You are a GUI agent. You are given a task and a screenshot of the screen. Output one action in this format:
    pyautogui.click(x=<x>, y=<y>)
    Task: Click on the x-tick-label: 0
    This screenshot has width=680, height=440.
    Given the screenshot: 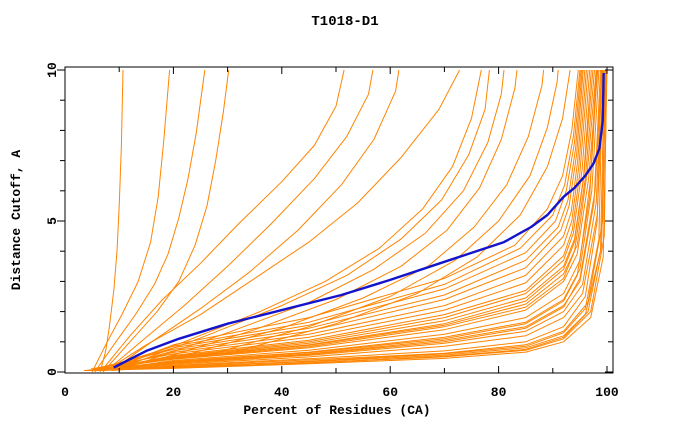 What is the action you would take?
    pyautogui.click(x=65, y=392)
    